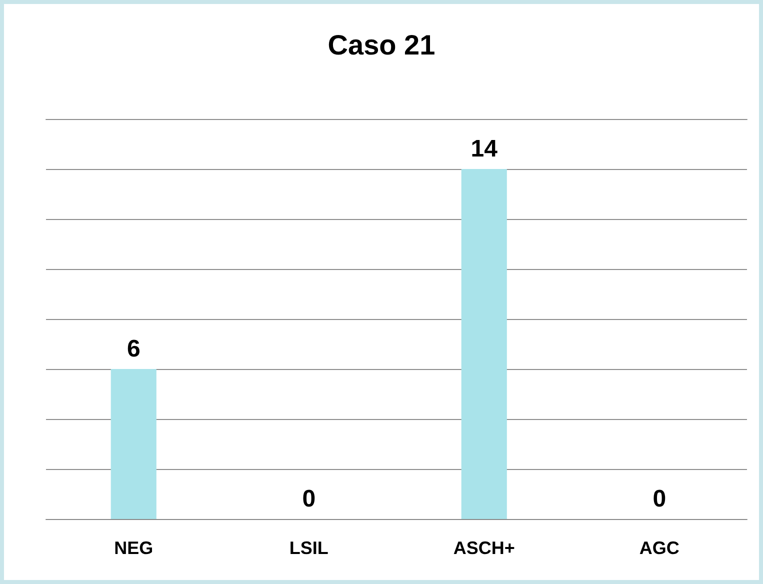 Image resolution: width=763 pixels, height=584 pixels. I want to click on chart-title: Caso 21, so click(382, 45).